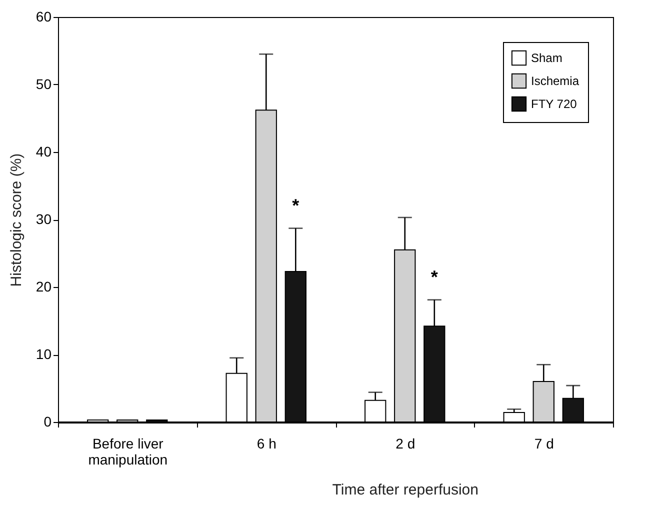 Image resolution: width=649 pixels, height=509 pixels. I want to click on legend-label: FTY 720, so click(554, 104).